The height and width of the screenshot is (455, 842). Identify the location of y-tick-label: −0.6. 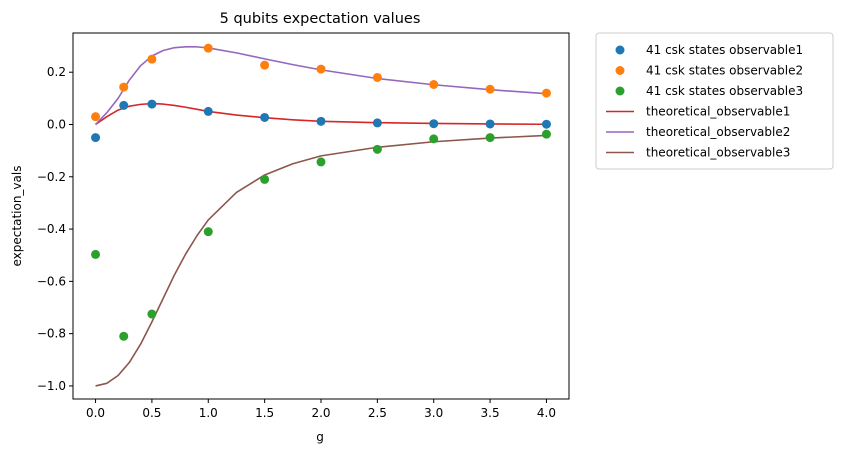
(51, 281).